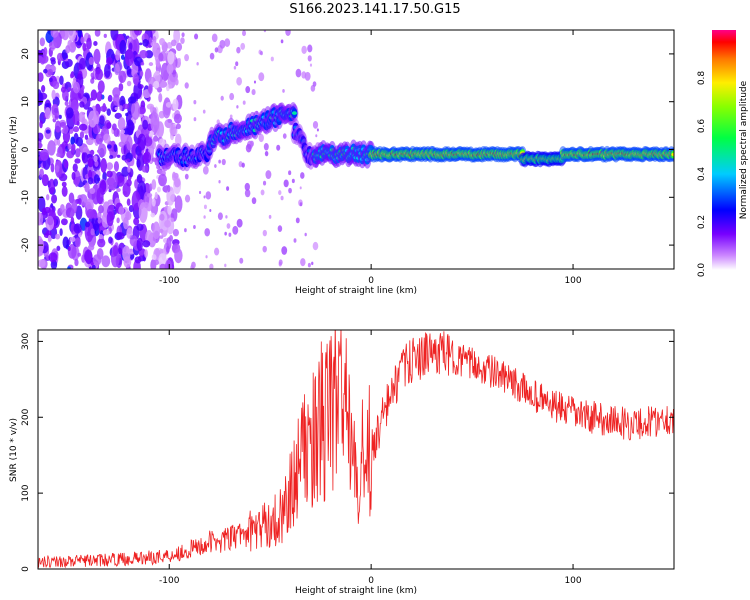  What do you see at coordinates (14, 450) in the screenshot?
I see `snr-y-axis-label: SNR (10 * v/v)` at bounding box center [14, 450].